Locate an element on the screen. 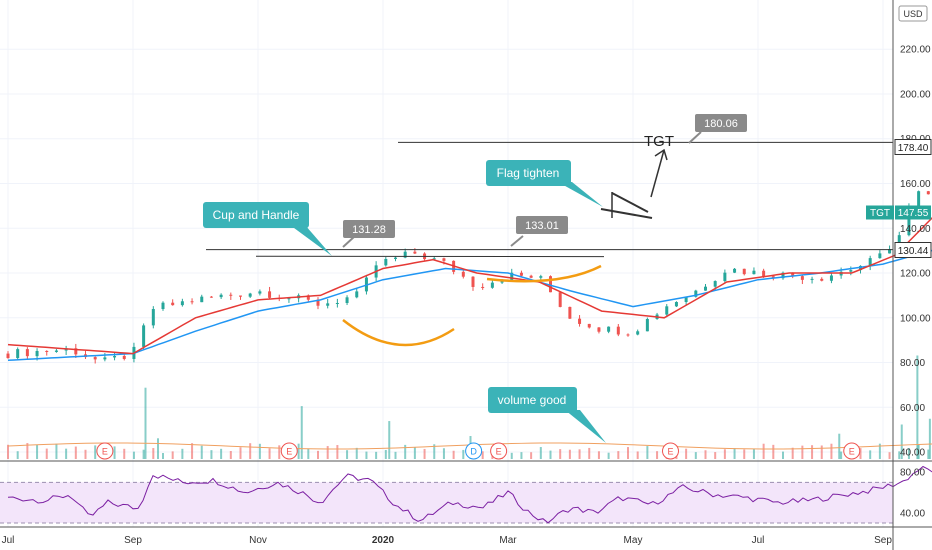 Image resolution: width=932 pixels, height=550 pixels. marker-circle is located at coordinates (499, 451).